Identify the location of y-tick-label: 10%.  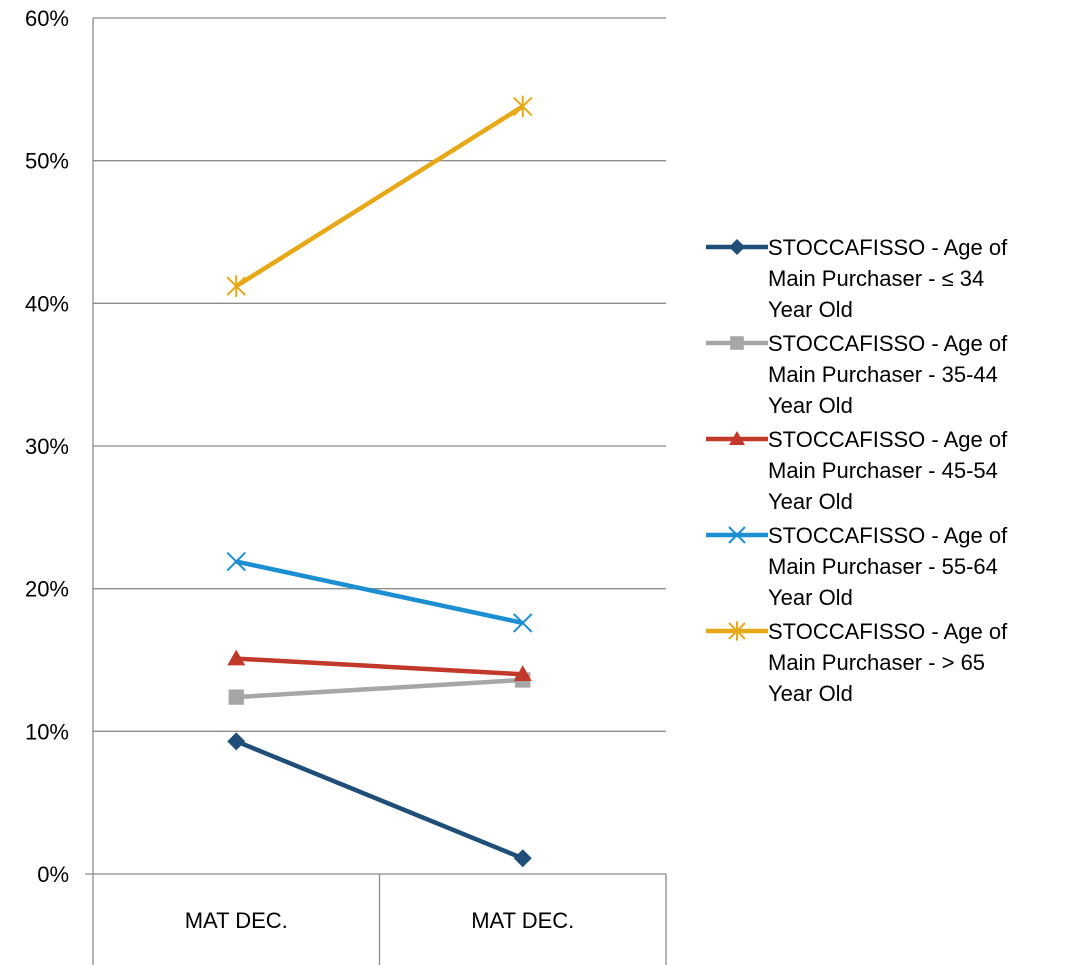
(47, 731).